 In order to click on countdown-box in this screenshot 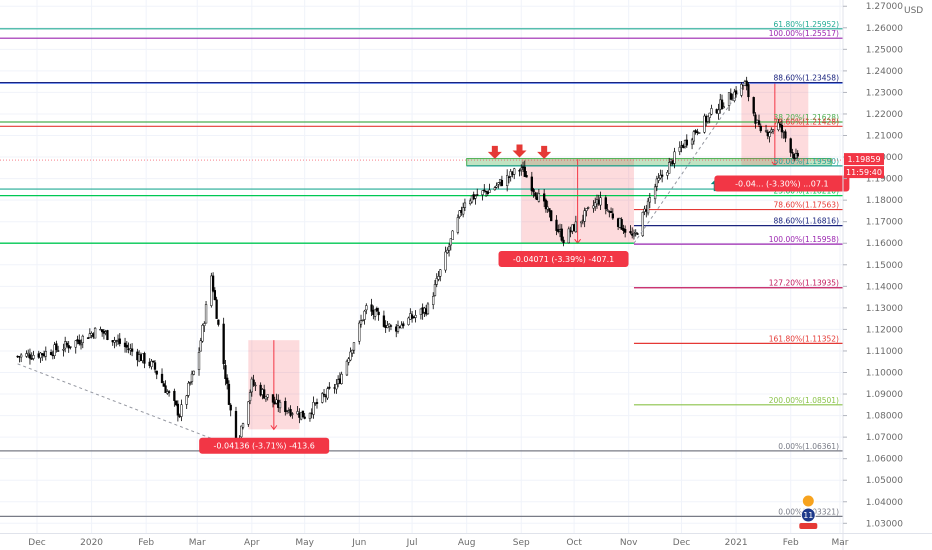, I will do `click(864, 172)`.